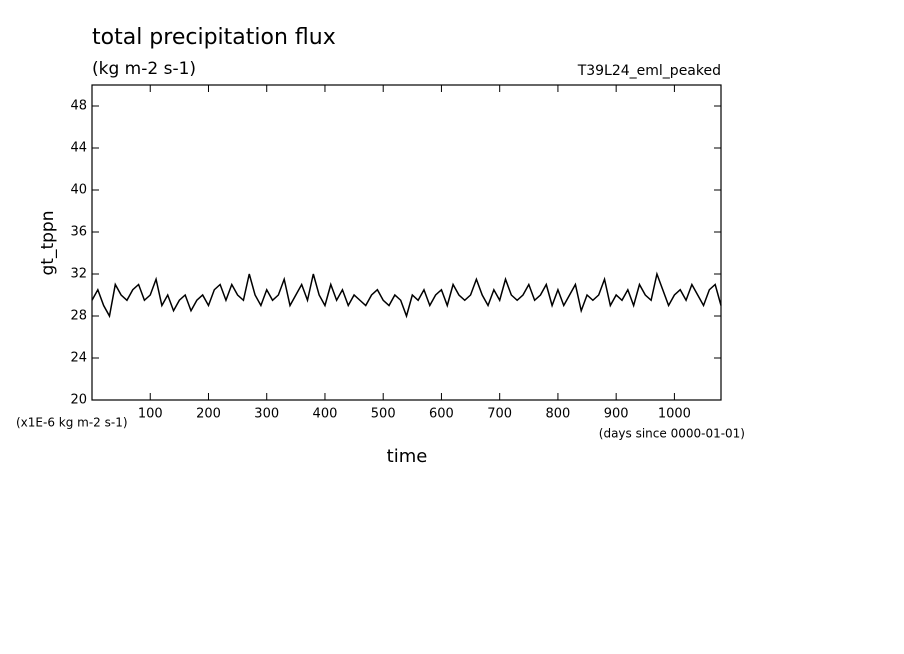 Image resolution: width=904 pixels, height=654 pixels. Describe the element at coordinates (616, 414) in the screenshot. I see `x-tick-label: 900` at that location.